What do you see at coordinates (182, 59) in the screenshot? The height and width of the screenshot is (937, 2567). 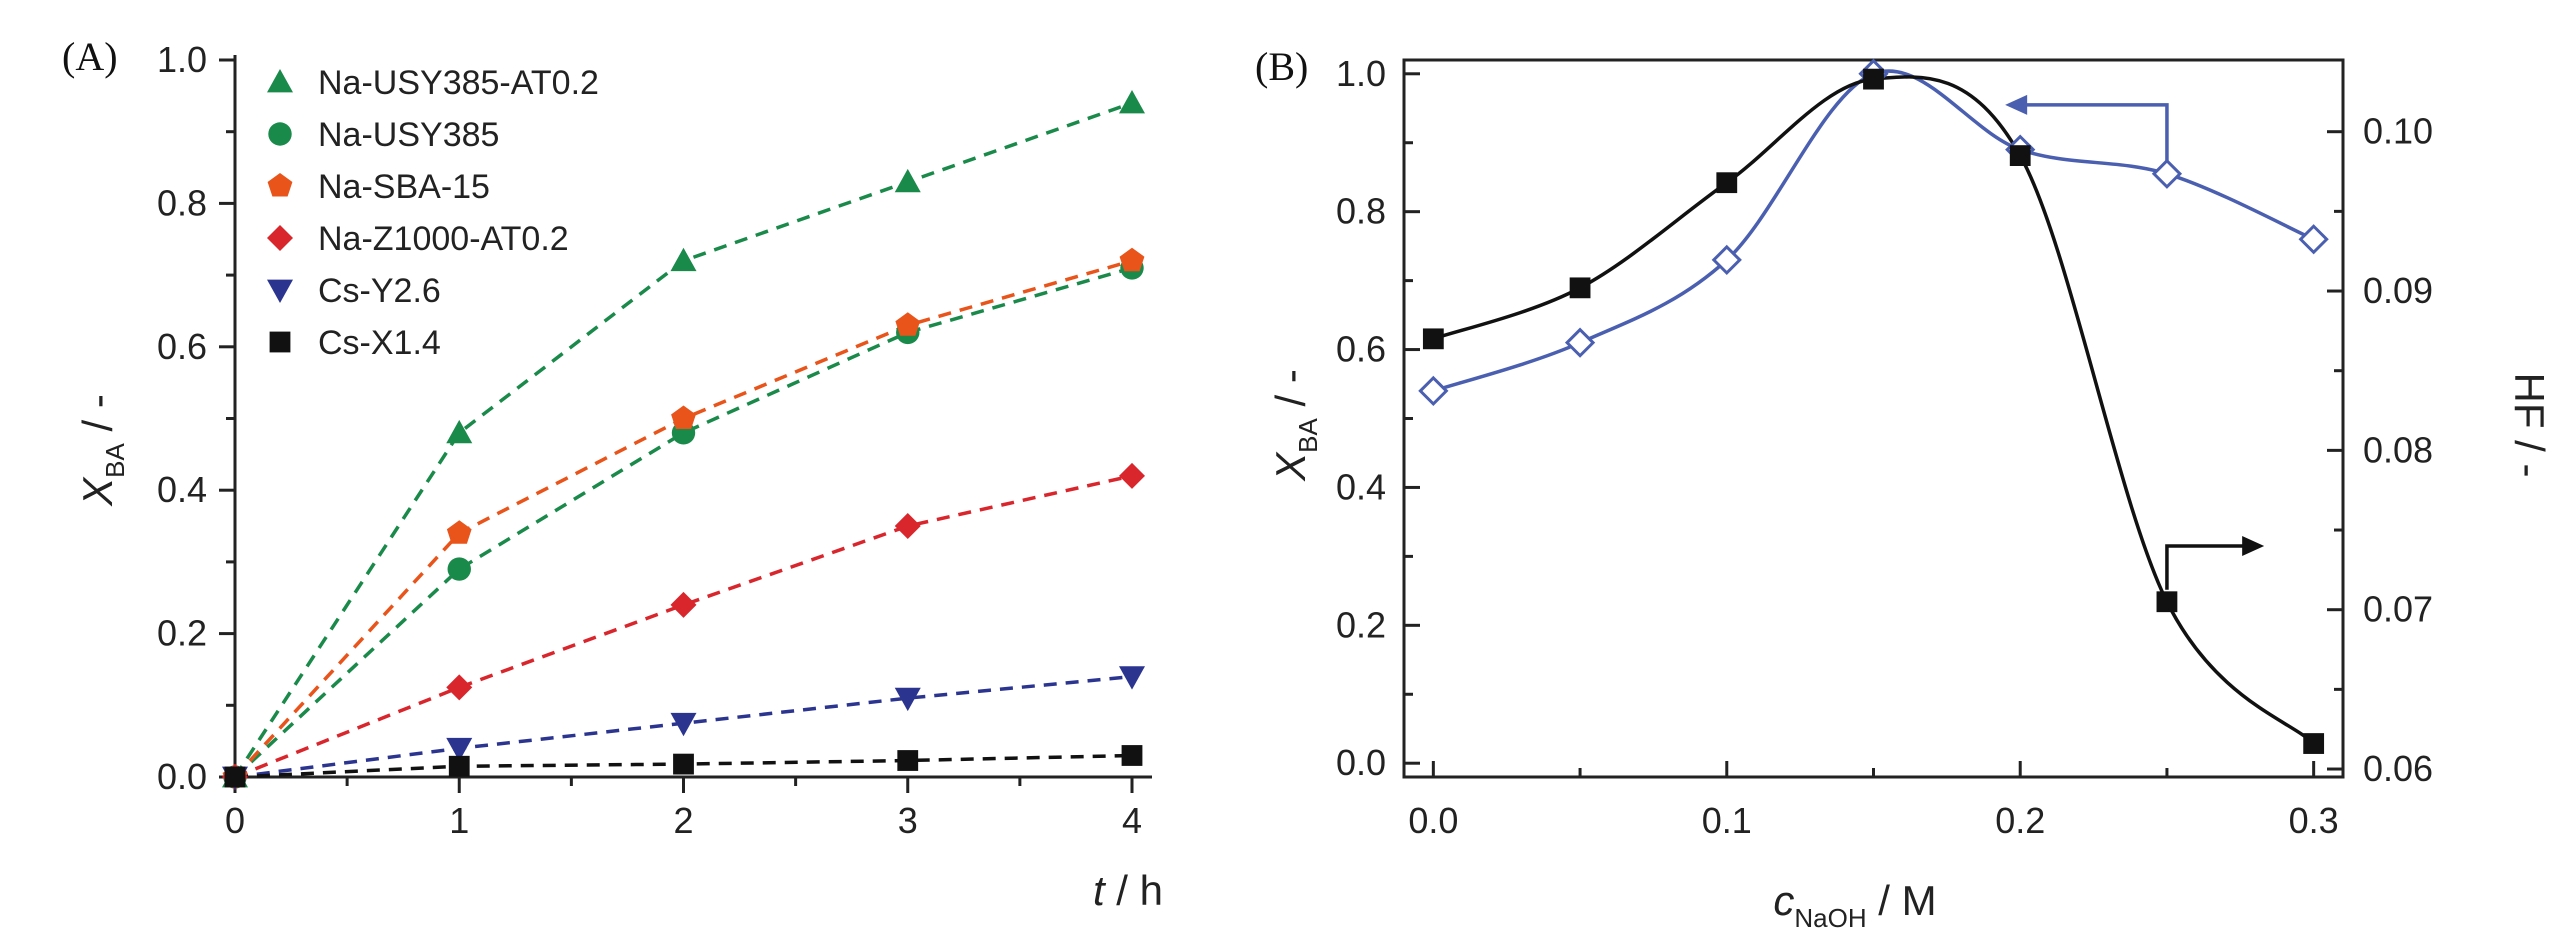 I see `panel-a-y-tick-label: 1.0` at bounding box center [182, 59].